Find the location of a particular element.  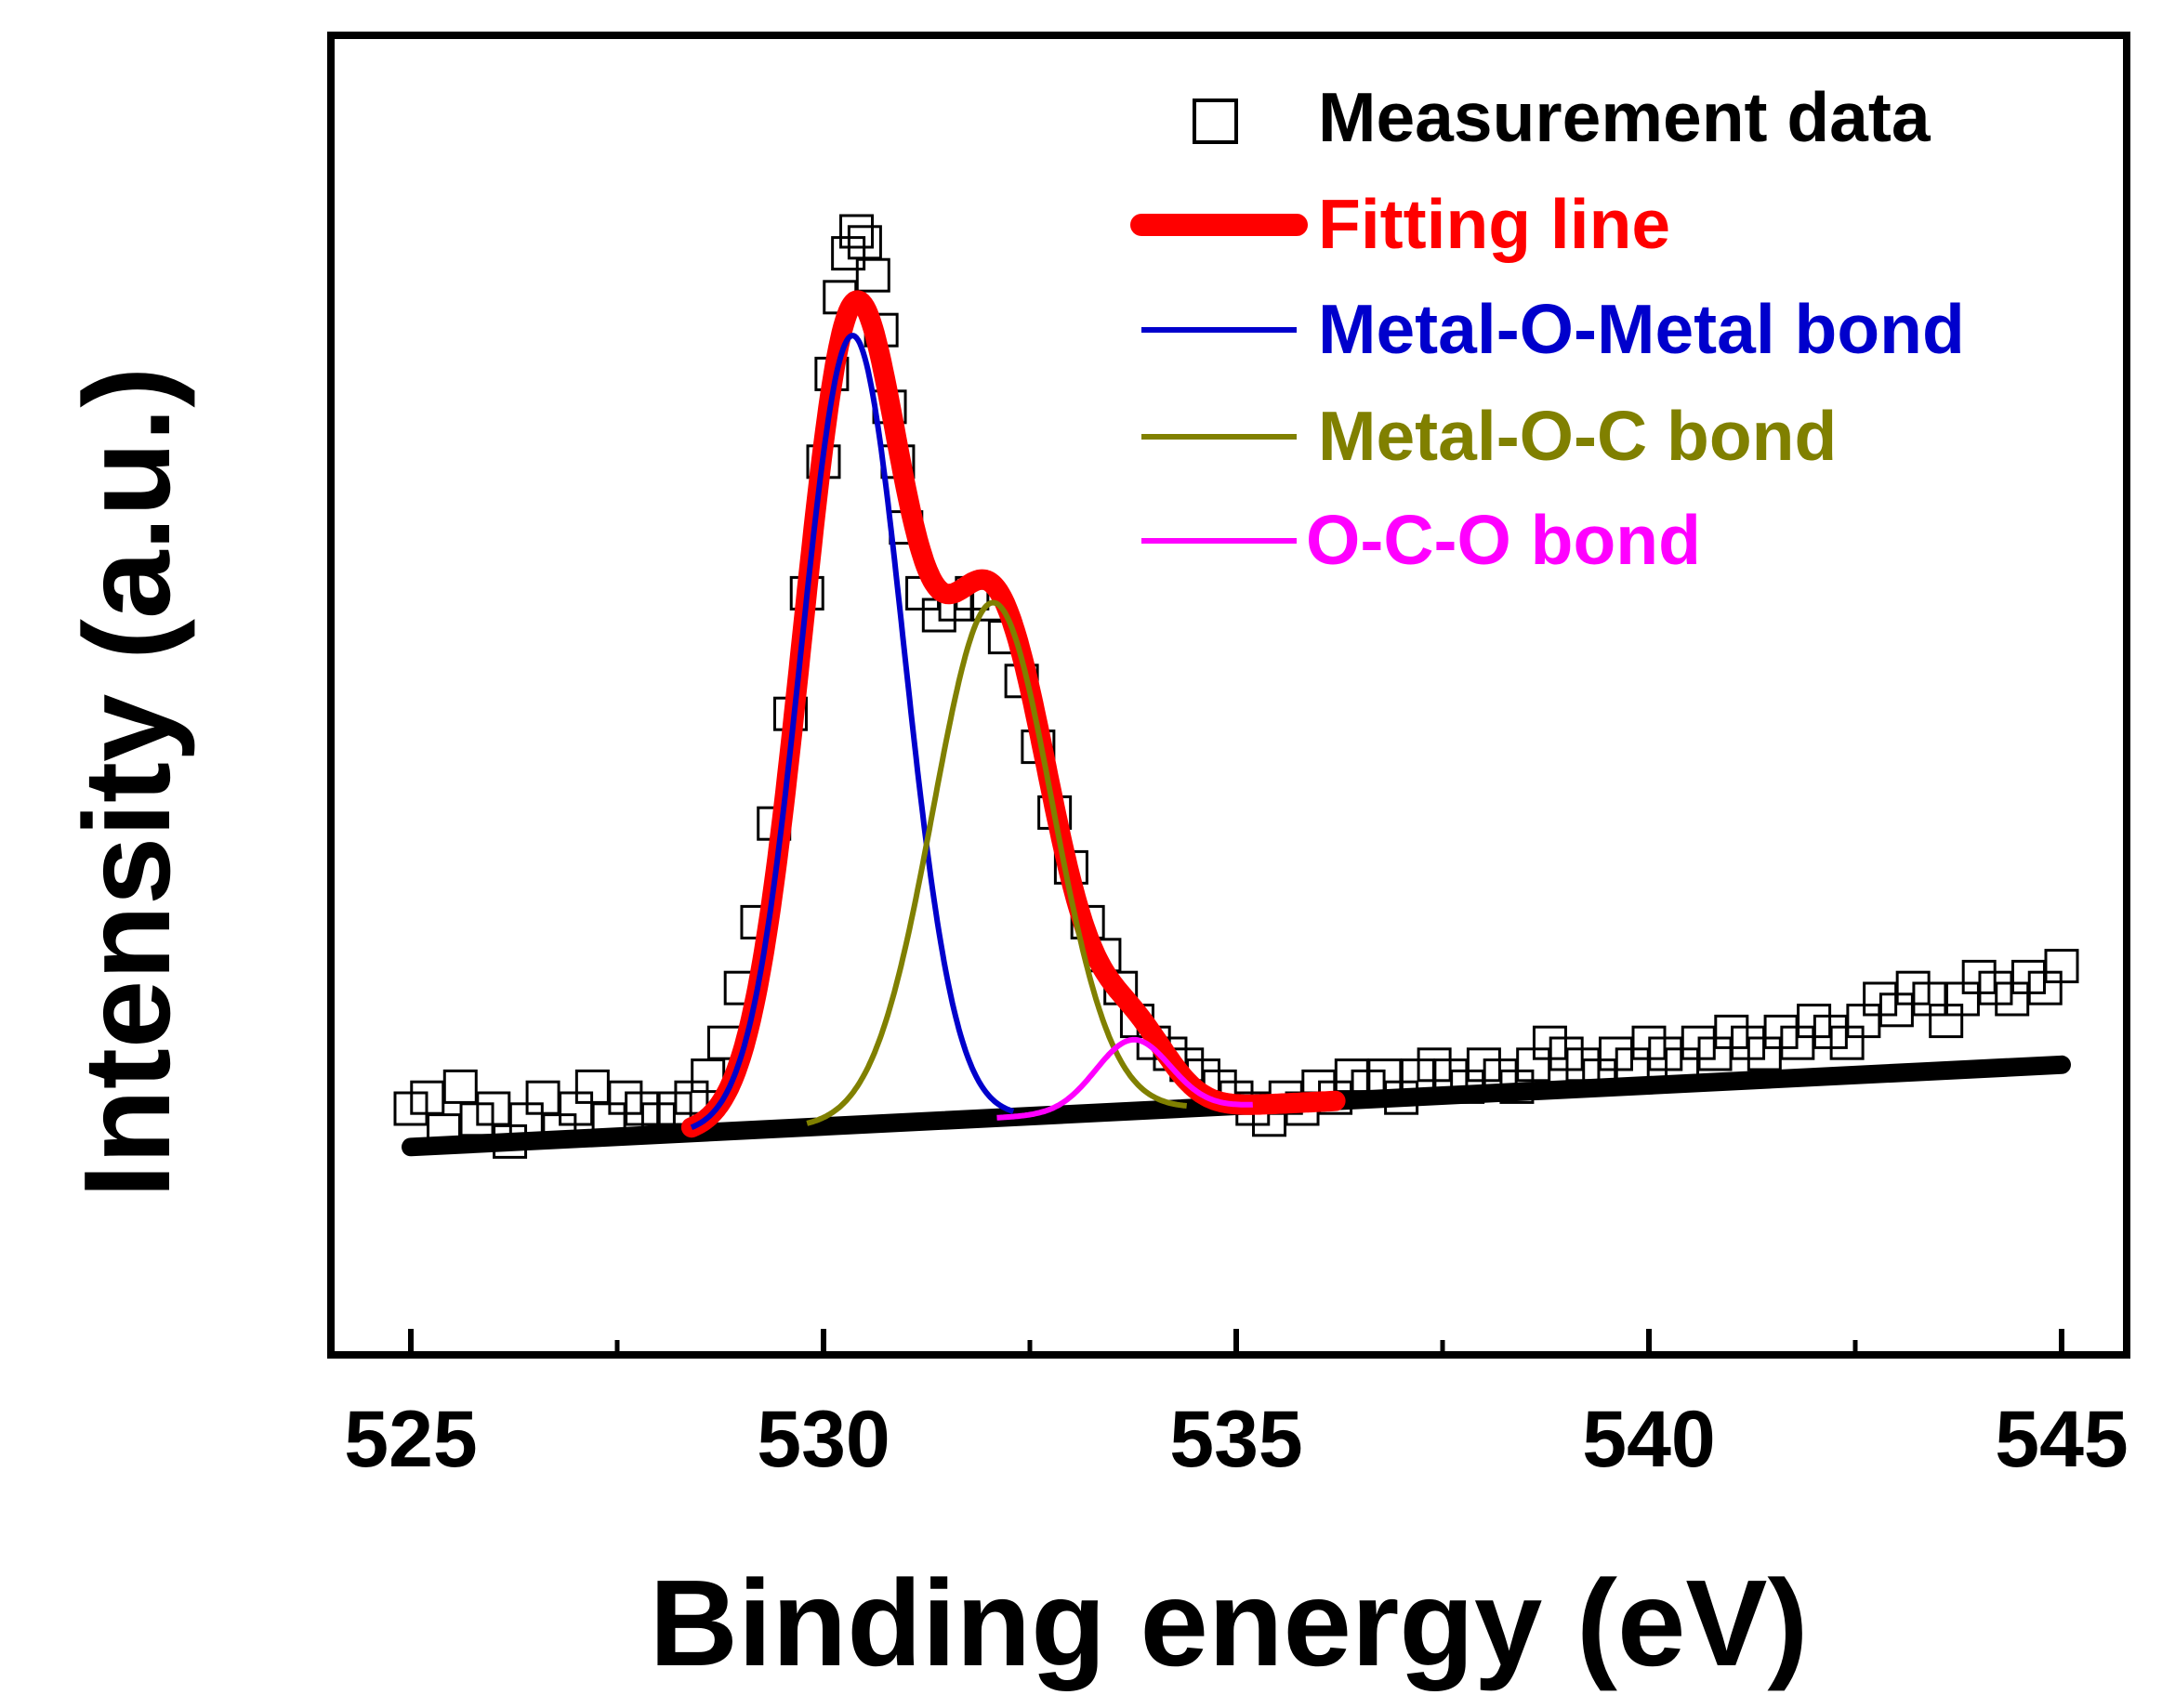

y-axis-title: Intensity (a.u.) is located at coordinates (127, 783).